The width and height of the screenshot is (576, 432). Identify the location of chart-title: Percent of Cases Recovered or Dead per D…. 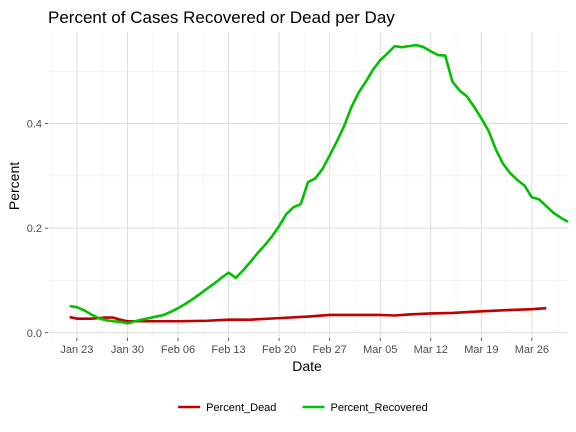
(221, 17).